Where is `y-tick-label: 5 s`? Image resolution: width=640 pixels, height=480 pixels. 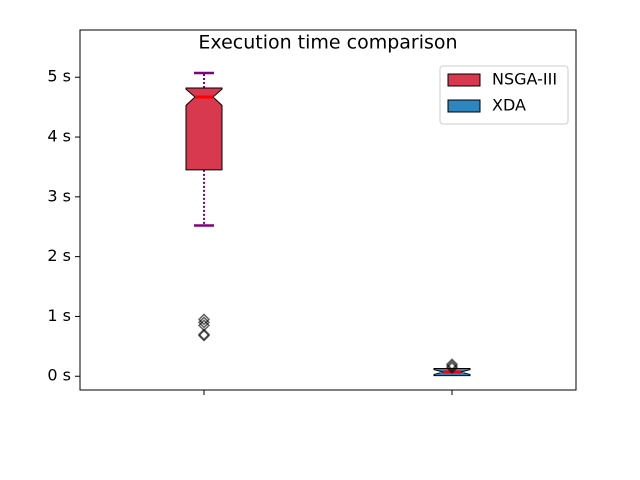 y-tick-label: 5 s is located at coordinates (59, 76).